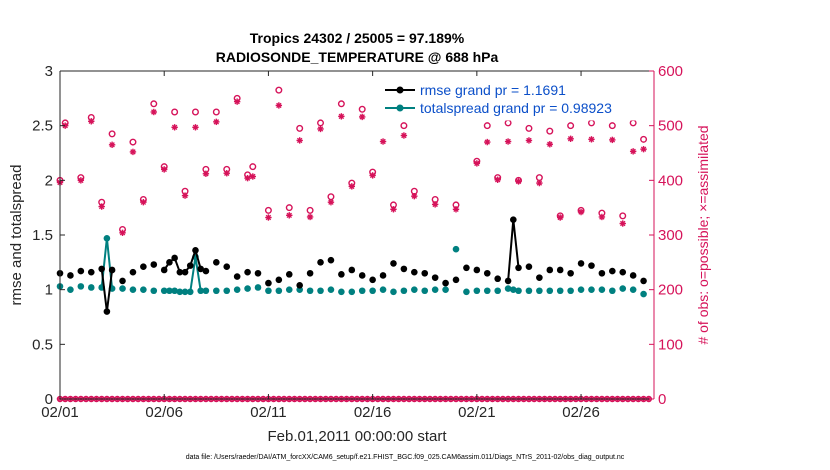 This screenshot has width=830, height=470. What do you see at coordinates (16, 235) in the screenshot?
I see `y-axis-label: rmse and totalspread` at bounding box center [16, 235].